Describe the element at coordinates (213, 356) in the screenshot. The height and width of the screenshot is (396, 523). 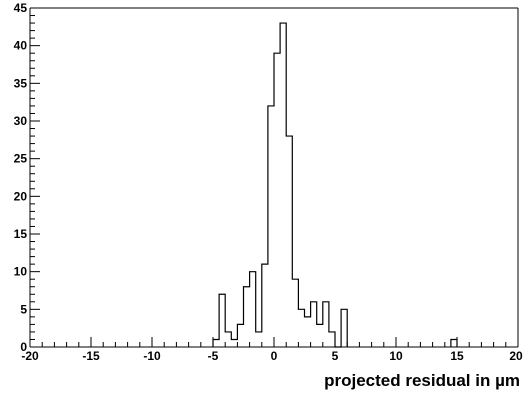
I see `x-tick-label: -5` at that location.